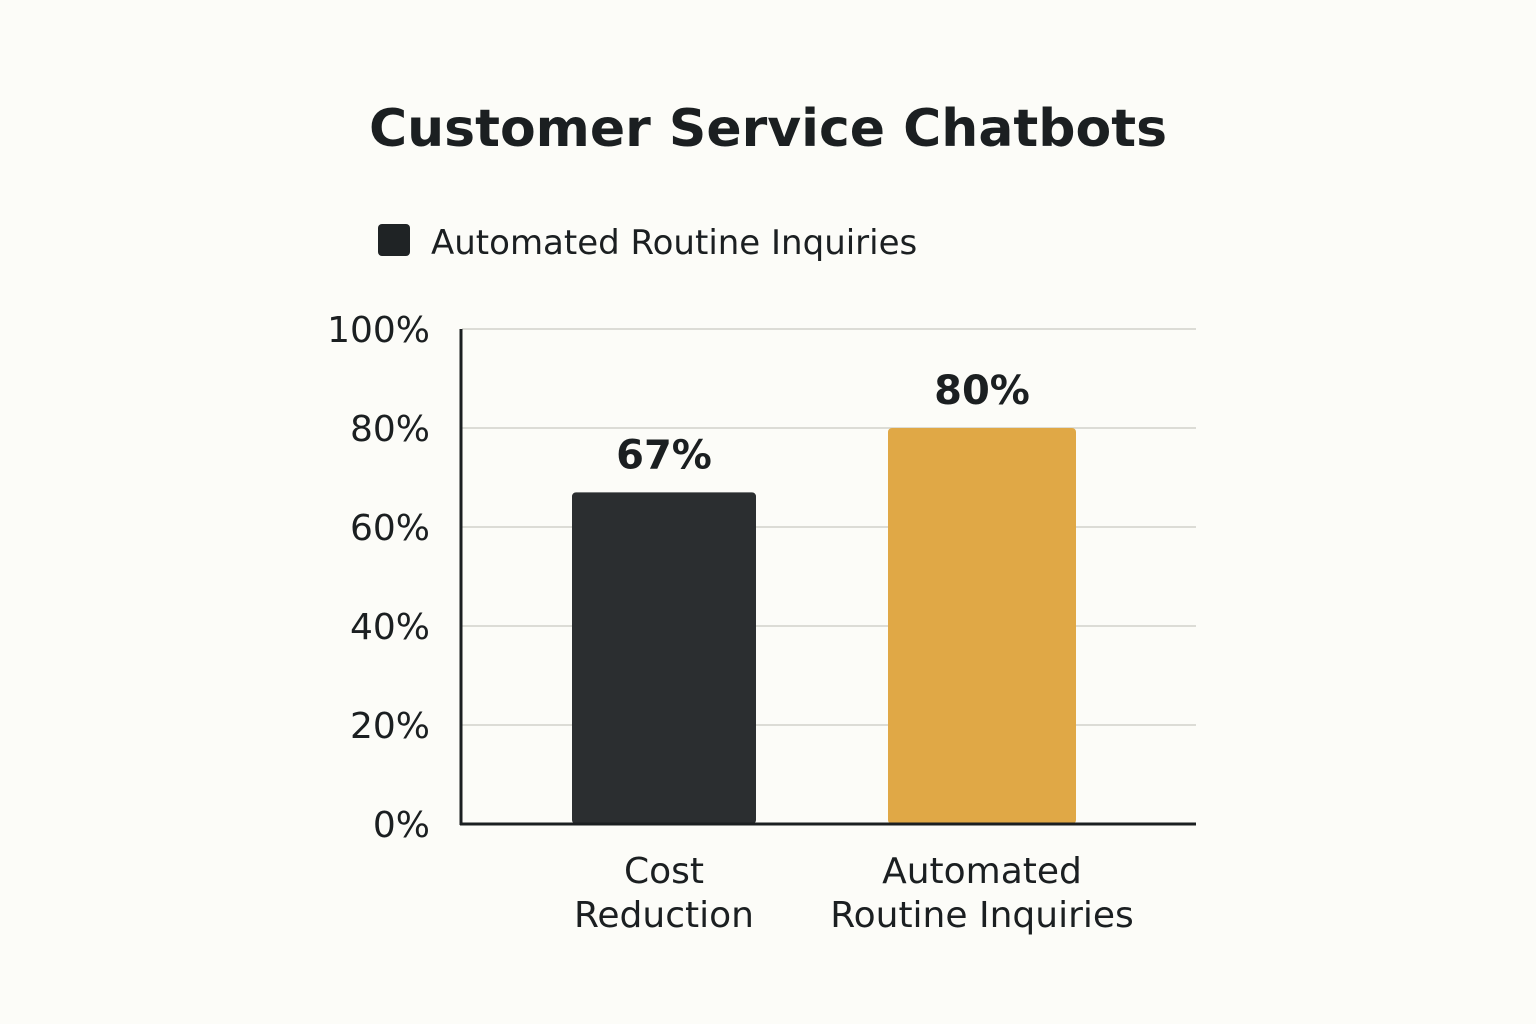 Image resolution: width=1536 pixels, height=1024 pixels. I want to click on y-tick-label: 100%, so click(378, 330).